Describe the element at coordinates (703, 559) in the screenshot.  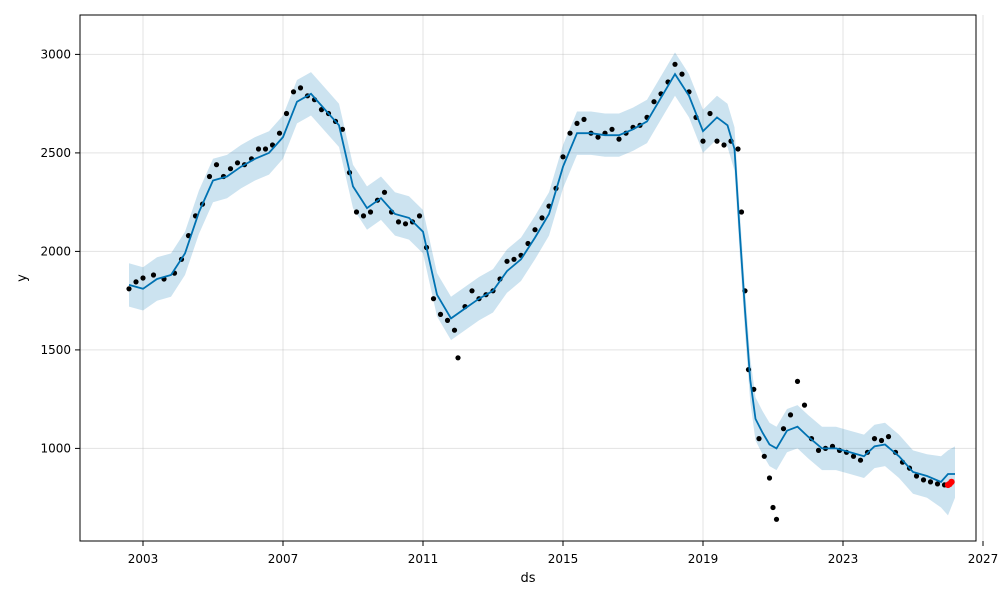
I see `x-tick-label: 2019` at that location.